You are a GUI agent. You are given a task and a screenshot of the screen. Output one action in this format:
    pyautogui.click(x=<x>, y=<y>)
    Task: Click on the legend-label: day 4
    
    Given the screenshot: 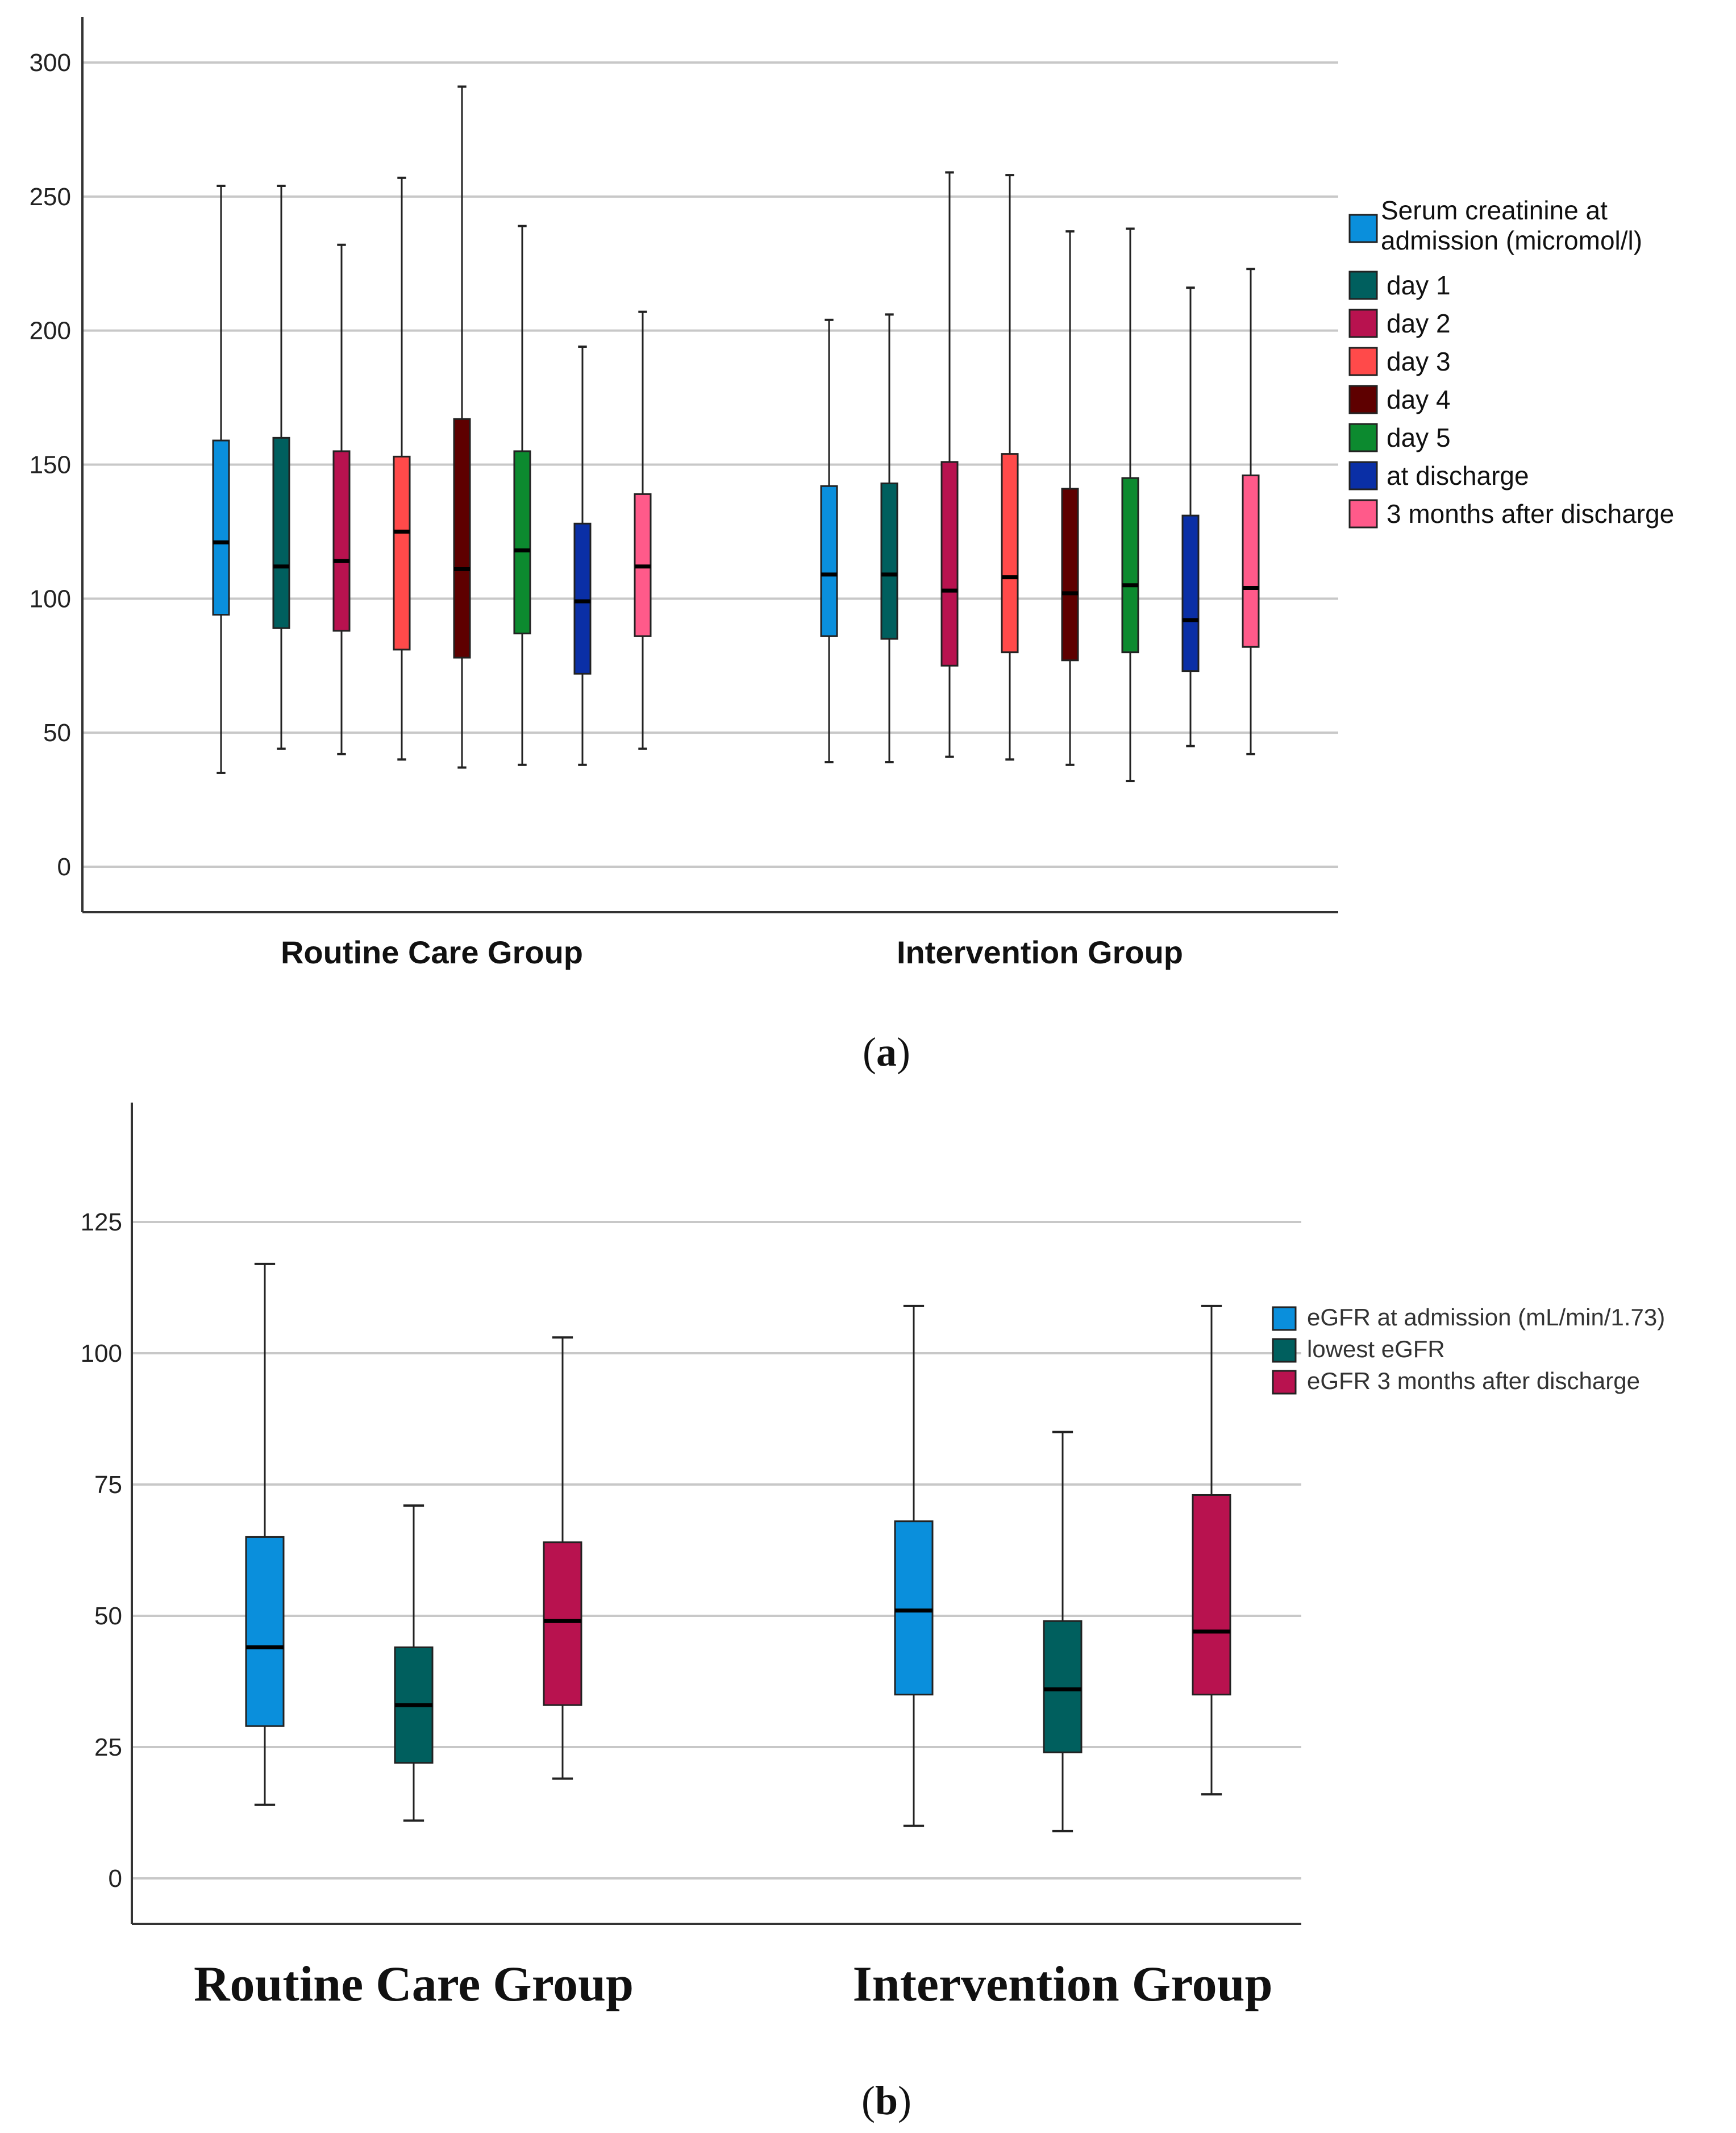 What is the action you would take?
    pyautogui.click(x=1419, y=400)
    